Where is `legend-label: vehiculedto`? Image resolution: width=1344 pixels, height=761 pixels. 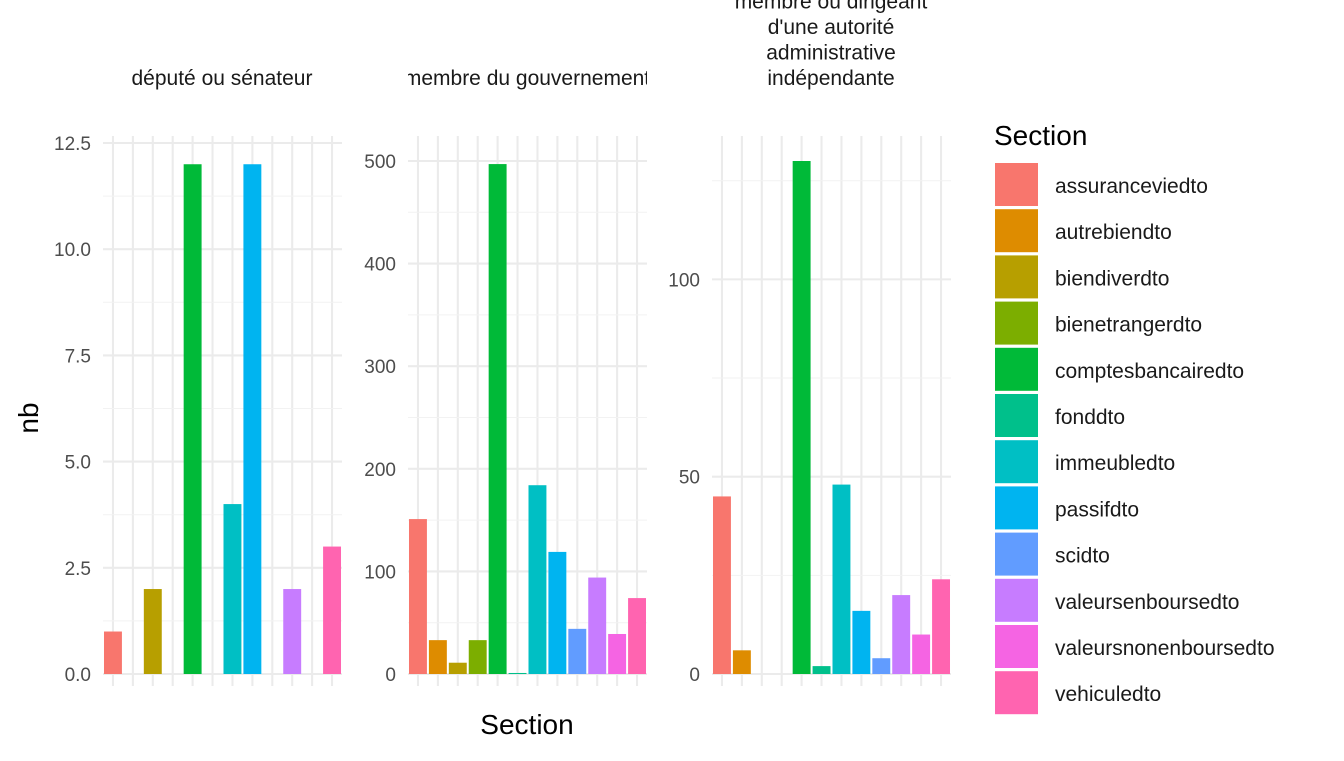
legend-label: vehiculedto is located at coordinates (1108, 694).